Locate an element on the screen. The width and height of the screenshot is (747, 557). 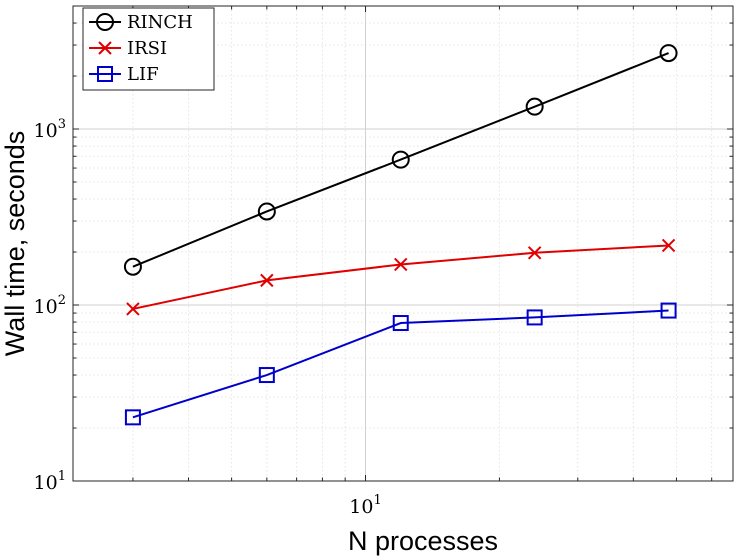
legend-item-lif: LIF is located at coordinates (124, 74).